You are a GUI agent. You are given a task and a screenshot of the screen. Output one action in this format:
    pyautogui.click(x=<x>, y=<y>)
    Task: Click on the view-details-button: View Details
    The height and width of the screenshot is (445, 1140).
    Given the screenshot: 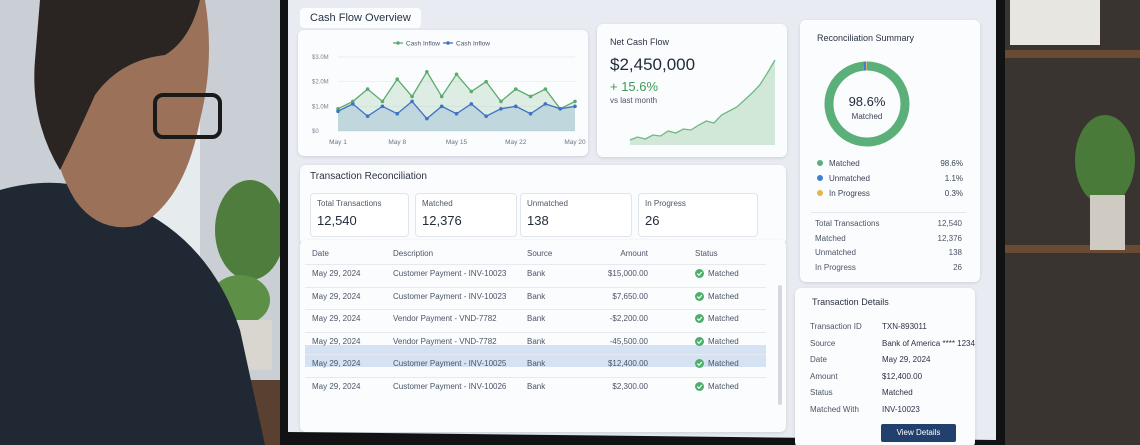 What is the action you would take?
    pyautogui.click(x=918, y=433)
    